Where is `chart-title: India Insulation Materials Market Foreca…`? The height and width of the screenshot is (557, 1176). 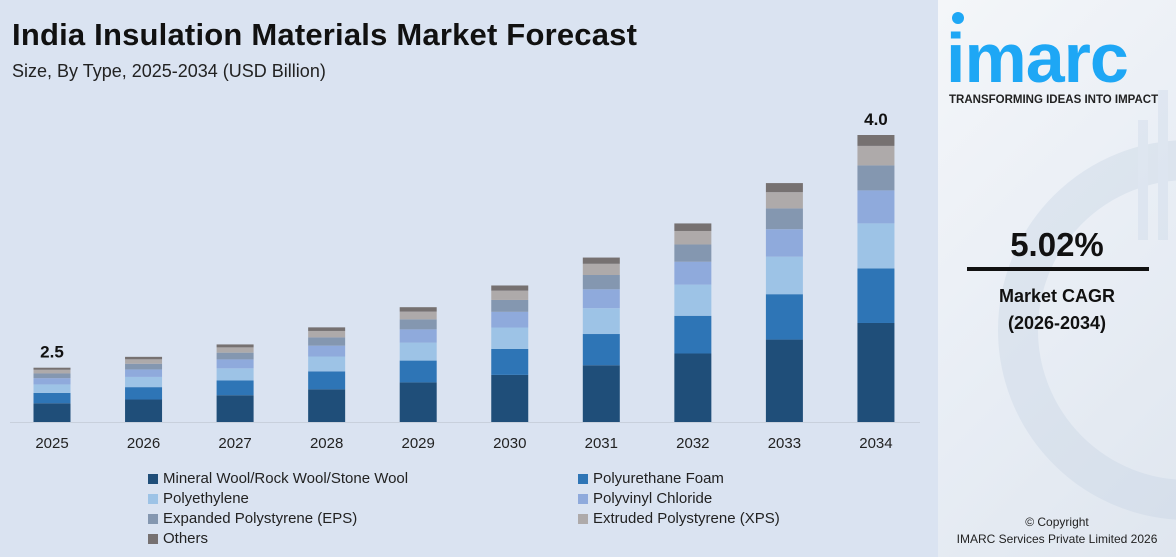
chart-title: India Insulation Materials Market Foreca… is located at coordinates (325, 34).